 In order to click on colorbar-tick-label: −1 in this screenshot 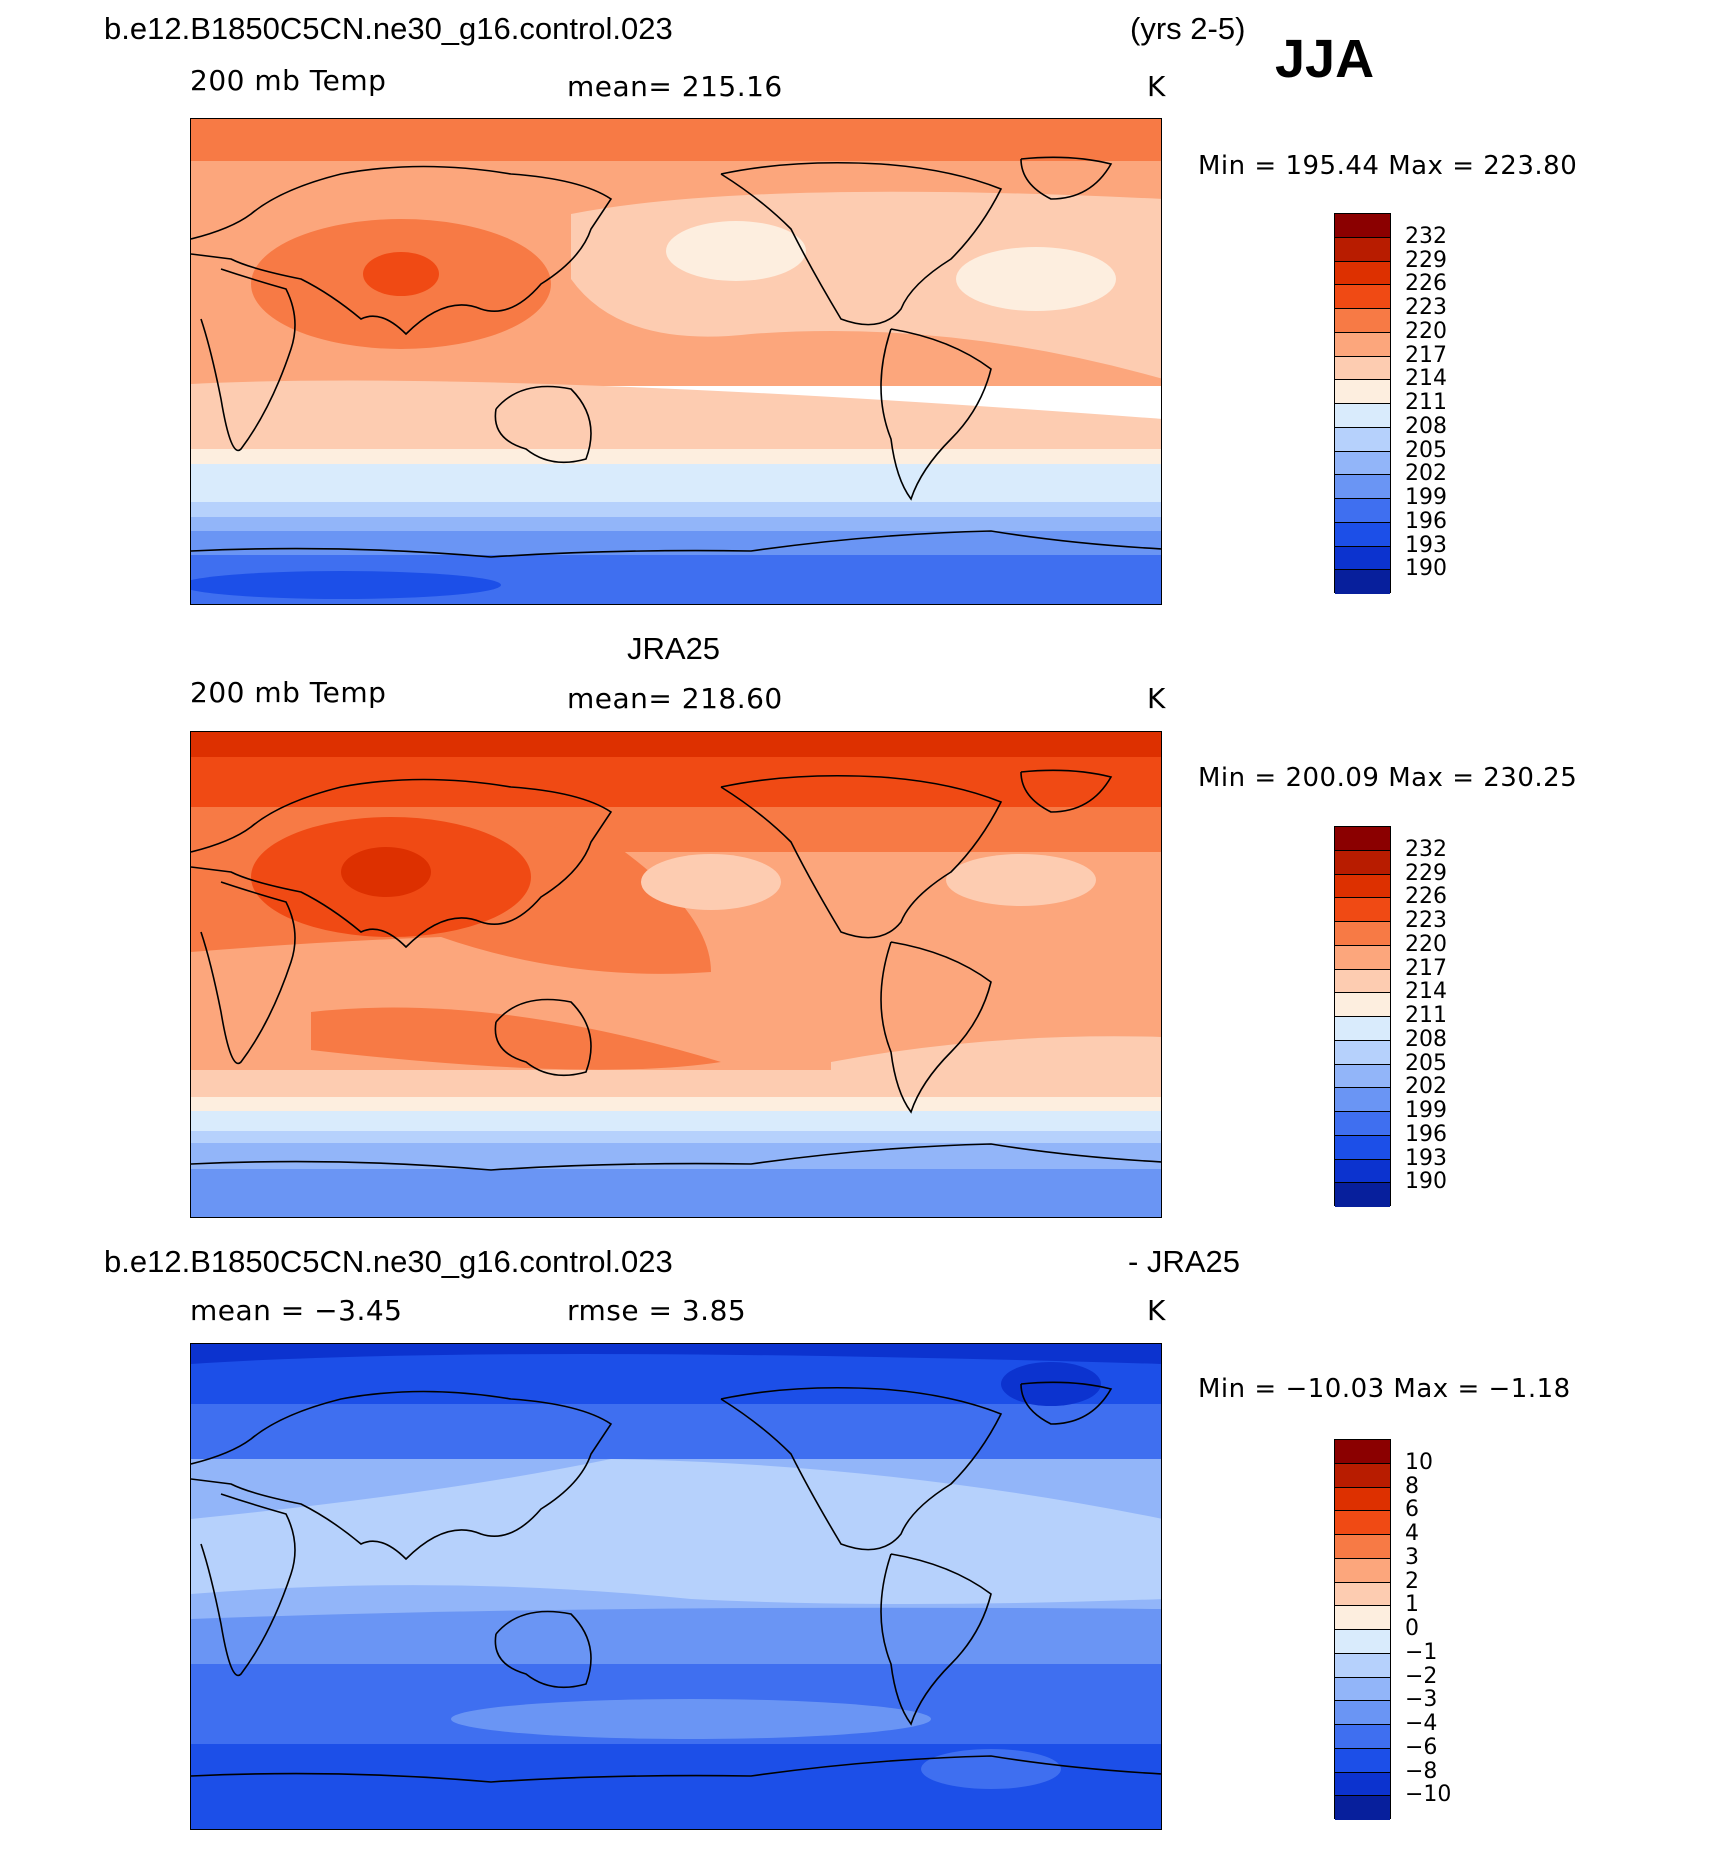, I will do `click(1421, 1652)`.